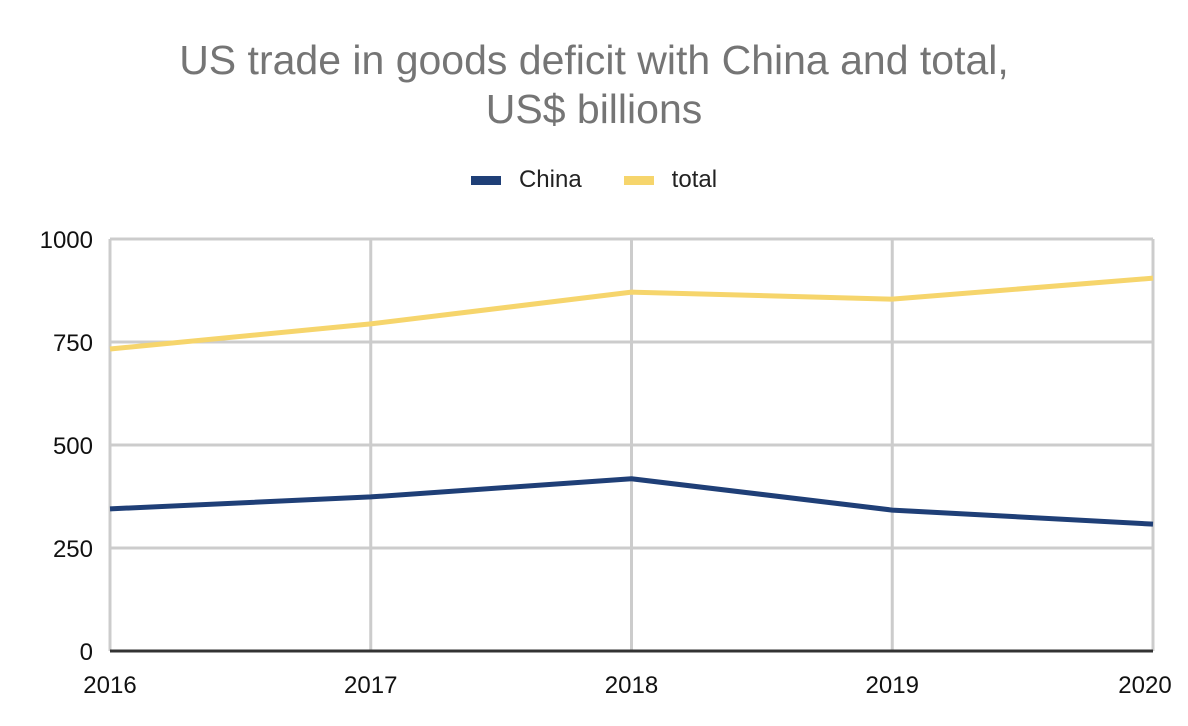  Describe the element at coordinates (550, 179) in the screenshot. I see `legend-label-china: China` at that location.